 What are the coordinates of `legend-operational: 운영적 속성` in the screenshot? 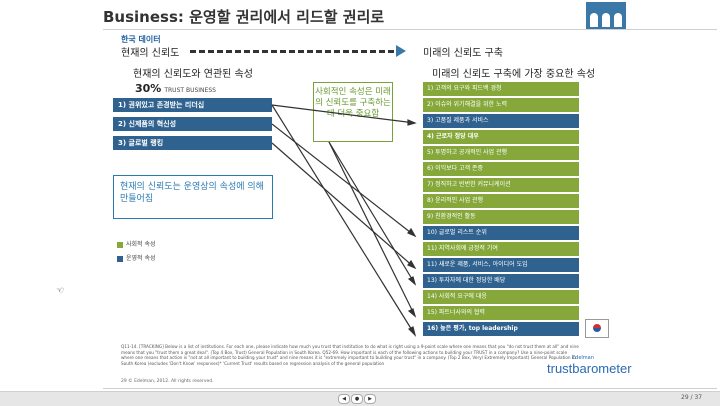 It's located at (136, 257).